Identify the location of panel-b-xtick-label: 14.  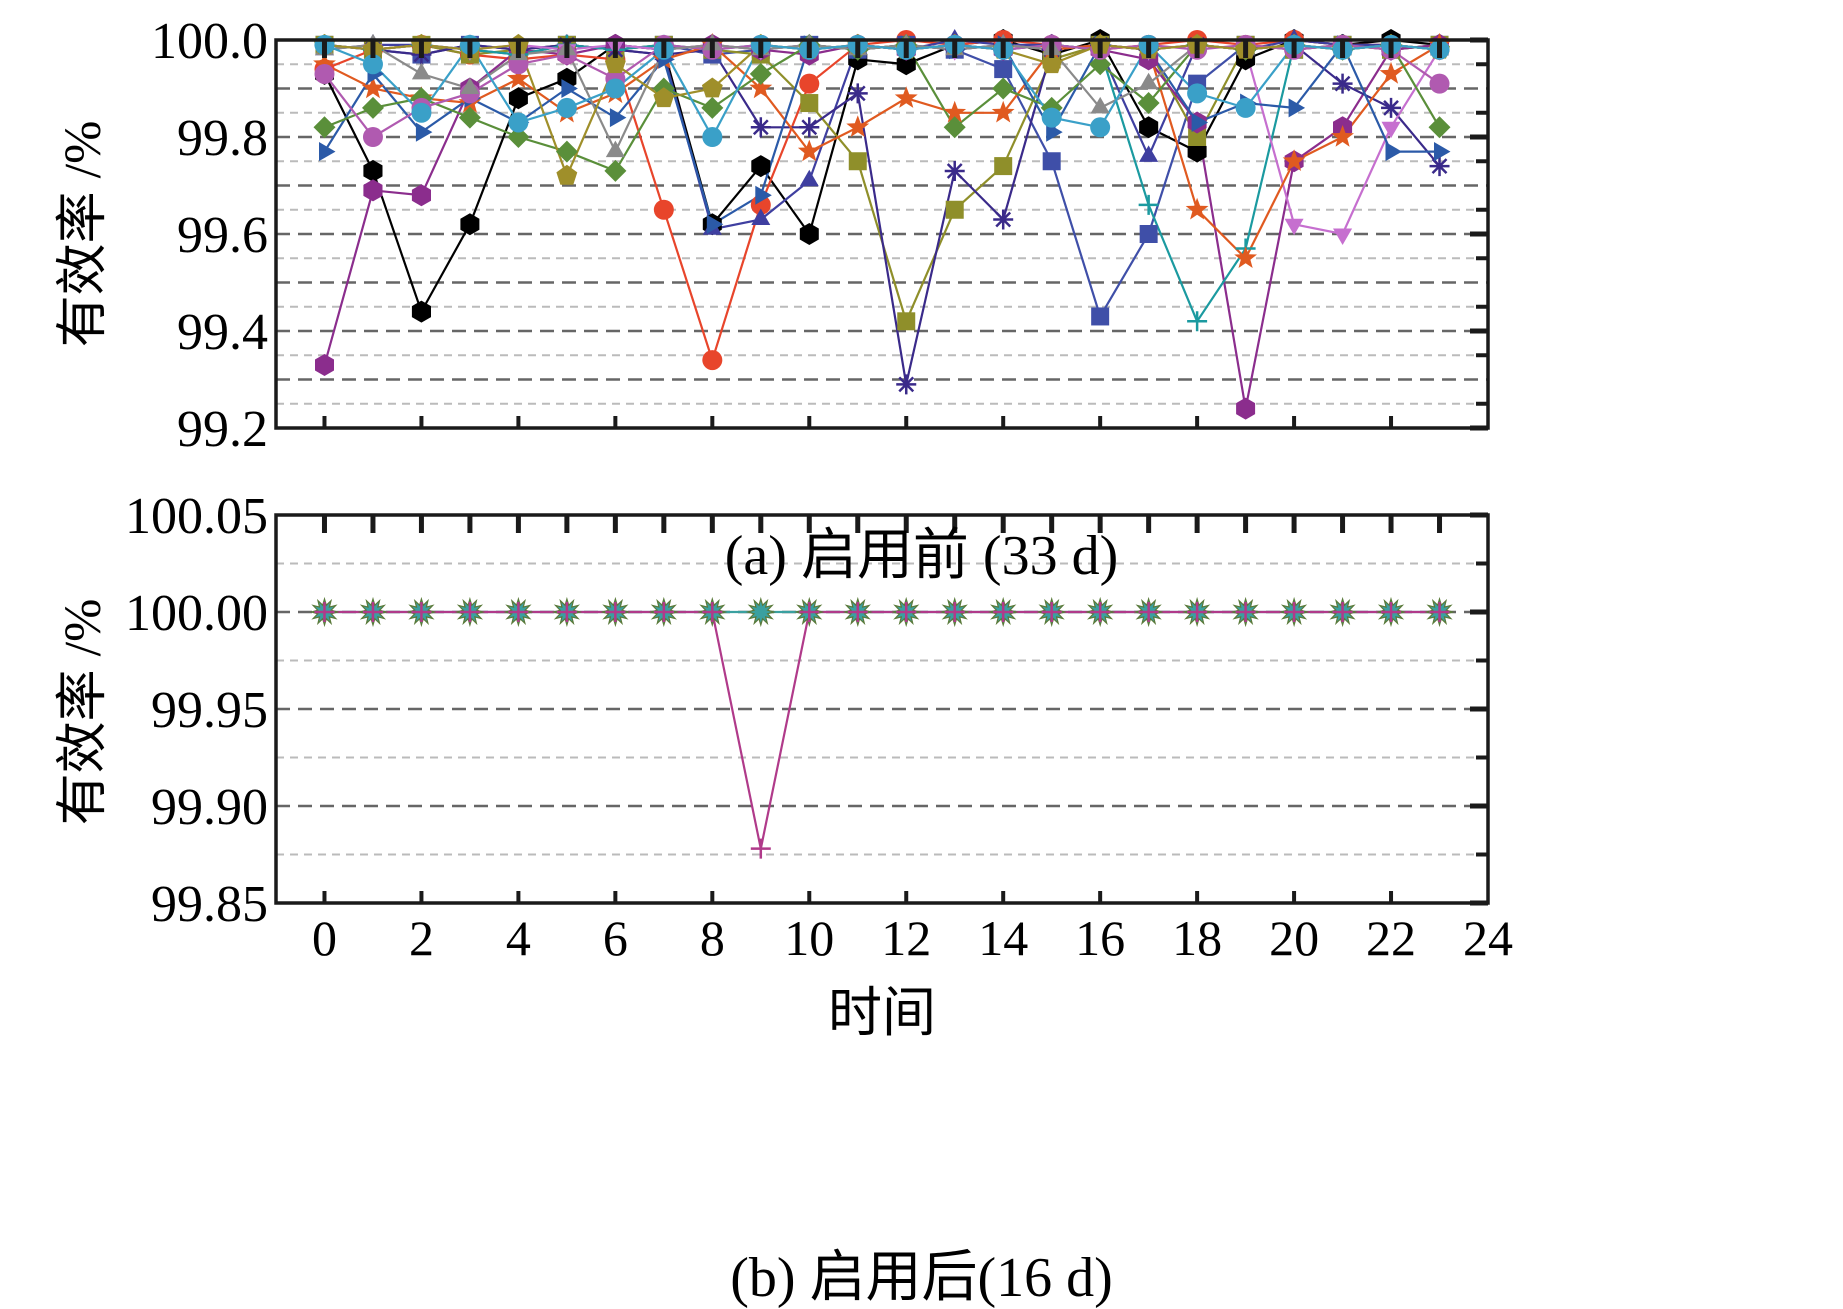
(1003, 938).